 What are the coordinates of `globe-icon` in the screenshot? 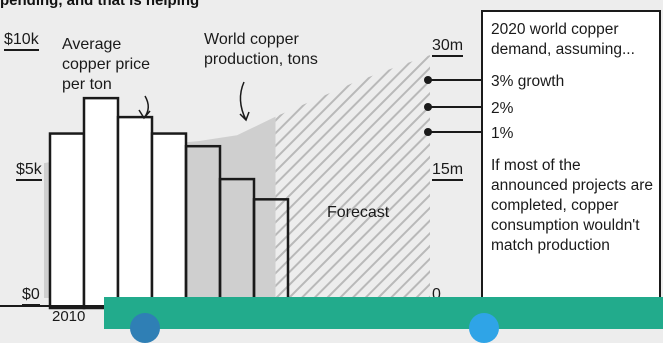 It's located at (145, 328).